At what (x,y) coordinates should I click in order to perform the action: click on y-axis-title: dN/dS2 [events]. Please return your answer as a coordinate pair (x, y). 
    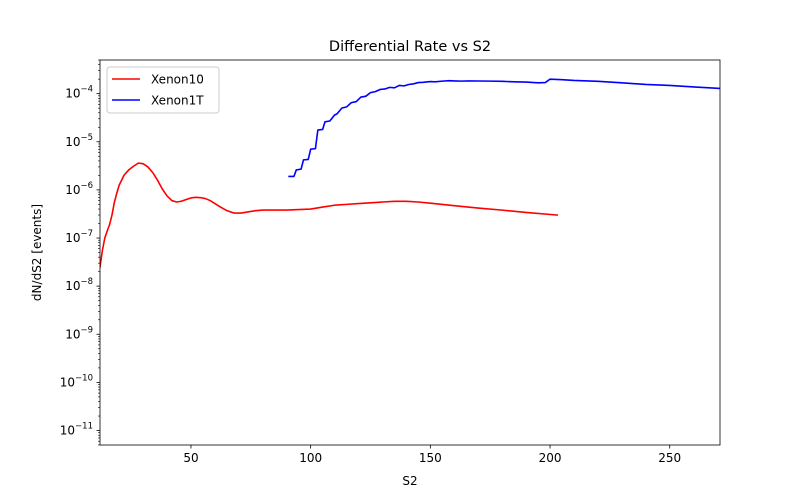
    Looking at the image, I should click on (37, 252).